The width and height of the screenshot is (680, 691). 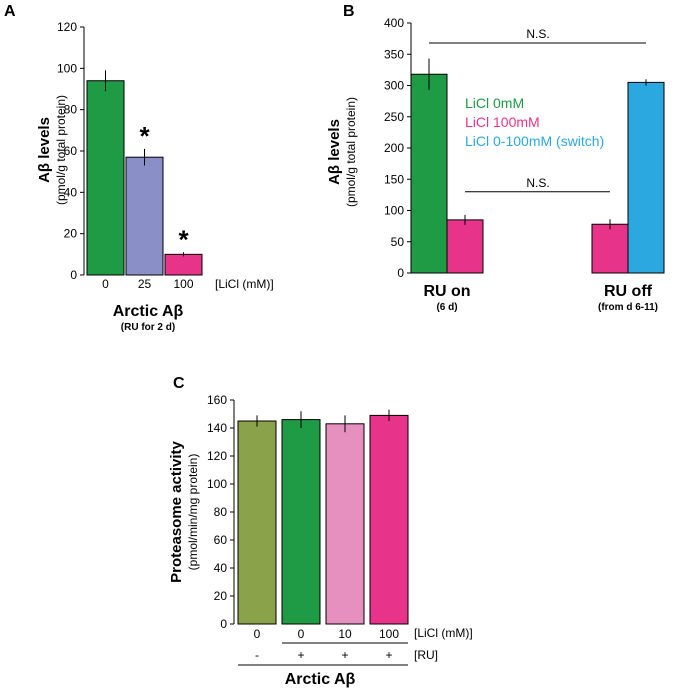 I want to click on panel-c-y-tick-label: 160, so click(x=217, y=400).